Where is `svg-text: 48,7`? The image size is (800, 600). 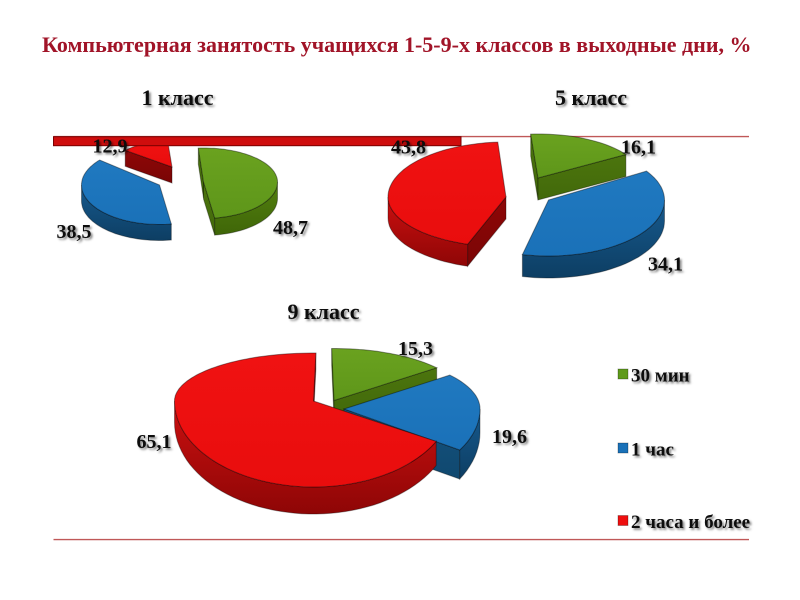 svg-text: 48,7 is located at coordinates (290, 228).